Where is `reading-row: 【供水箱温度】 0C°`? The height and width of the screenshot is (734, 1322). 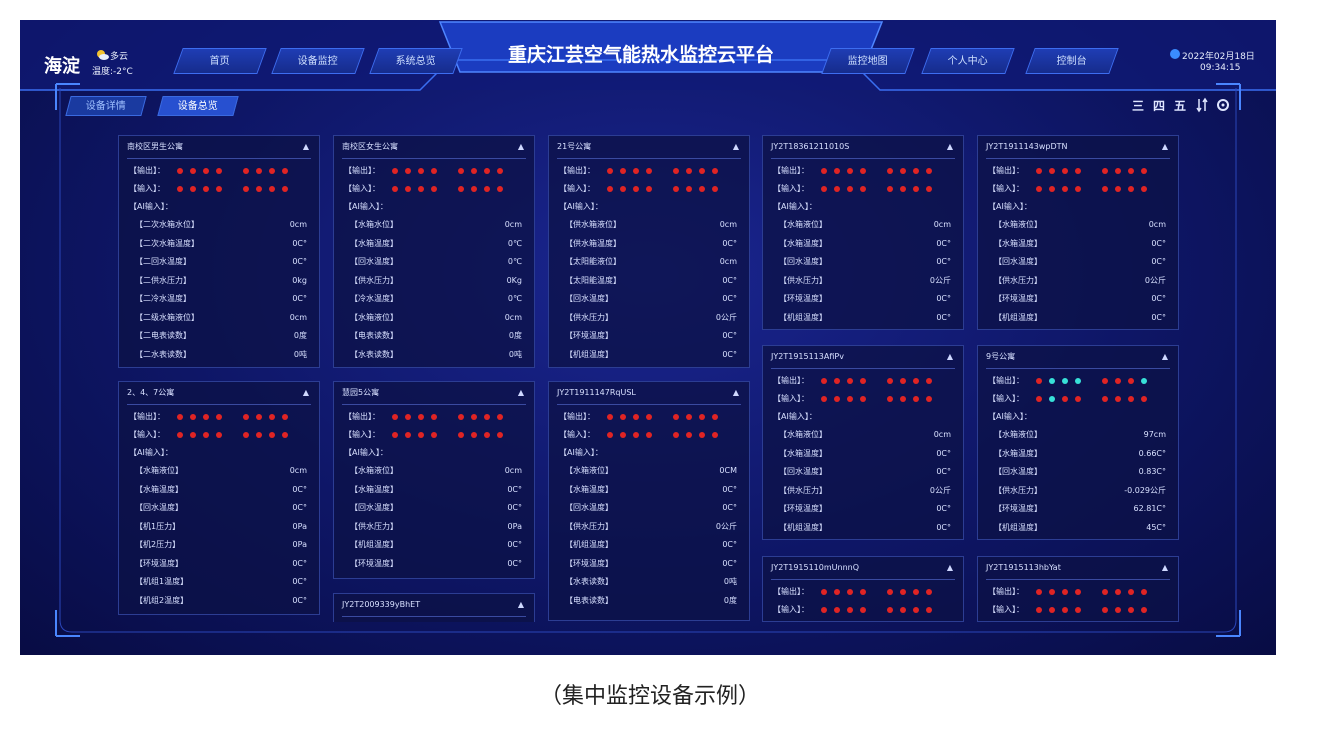
reading-row: 【供水箱温度】 0C° is located at coordinates (652, 244).